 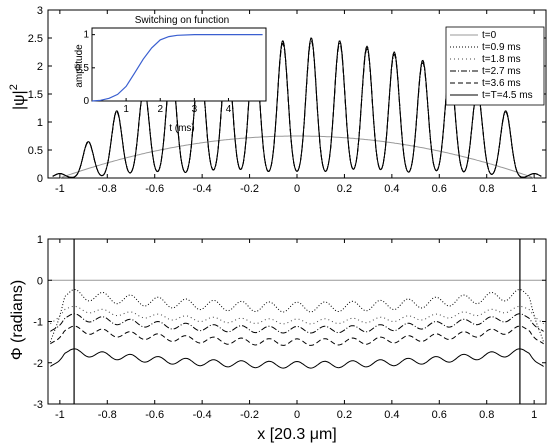 What do you see at coordinates (19, 100) in the screenshot?
I see `top-y-axis-label-main: |ψ|` at bounding box center [19, 100].